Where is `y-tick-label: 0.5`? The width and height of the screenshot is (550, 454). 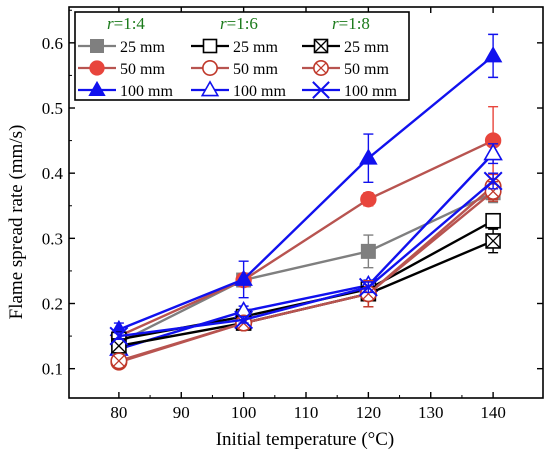 y-tick-label: 0.5 is located at coordinates (52, 108).